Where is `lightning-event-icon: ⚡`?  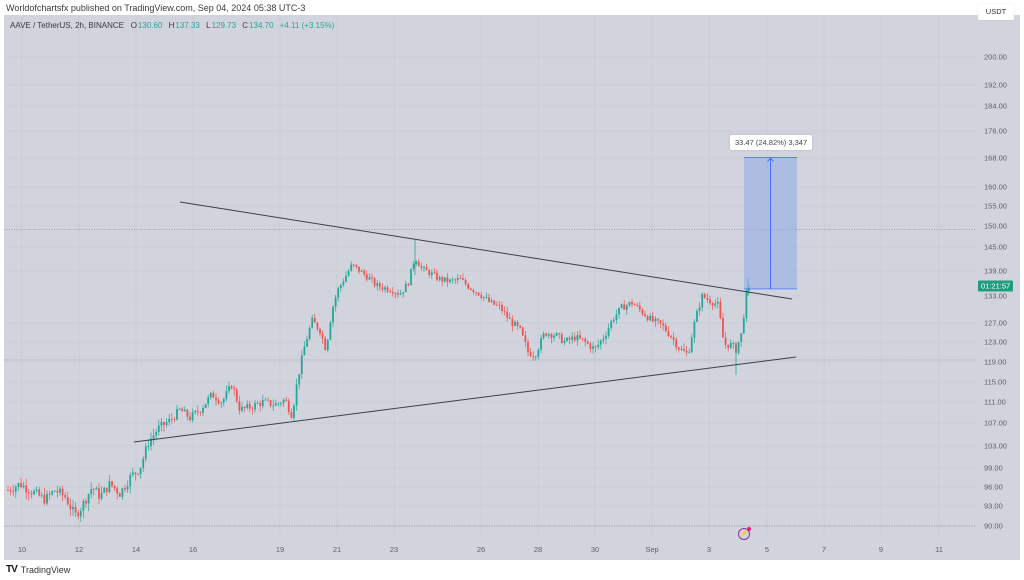
lightning-event-icon: ⚡ is located at coordinates (744, 533).